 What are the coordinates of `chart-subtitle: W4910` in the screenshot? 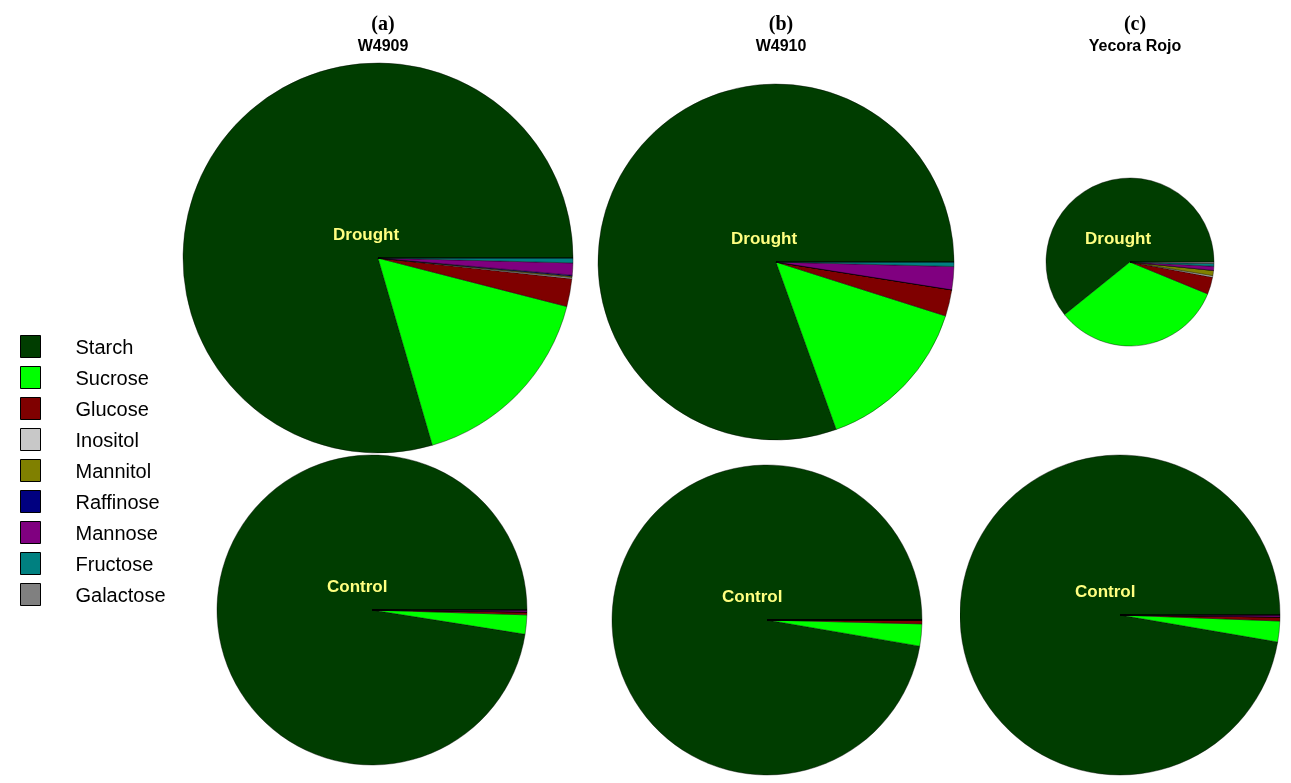 It's located at (781, 45).